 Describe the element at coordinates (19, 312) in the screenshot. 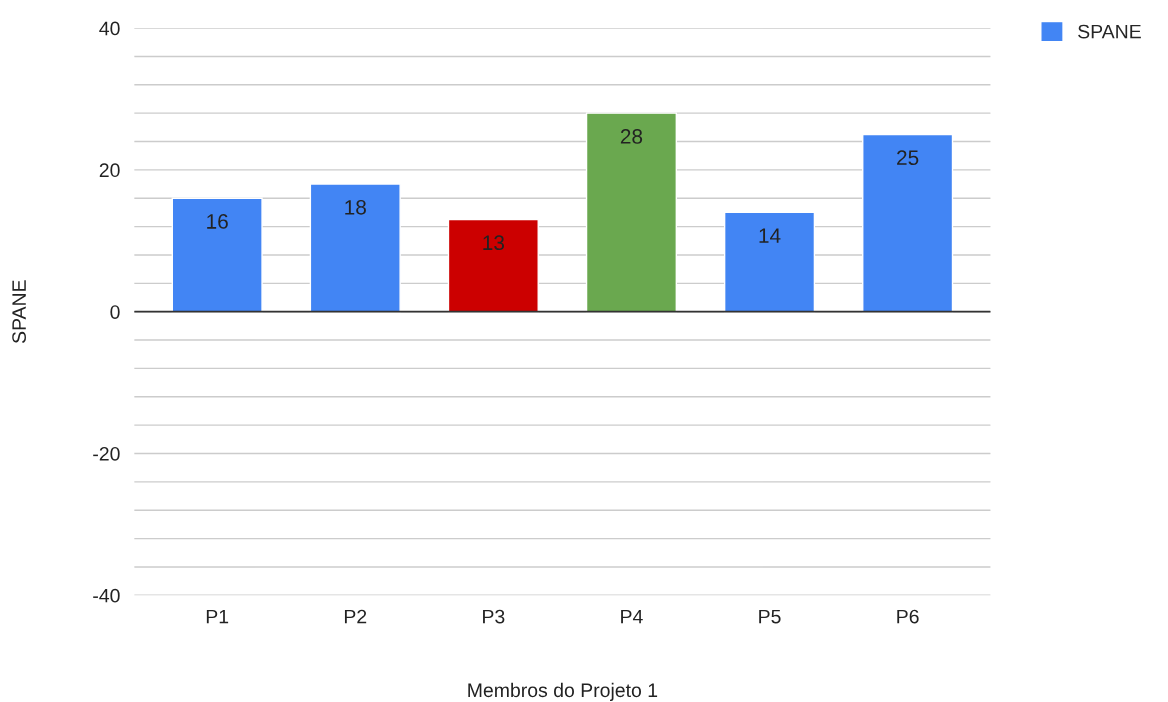

I see `y-axis-title: SPANE` at that location.